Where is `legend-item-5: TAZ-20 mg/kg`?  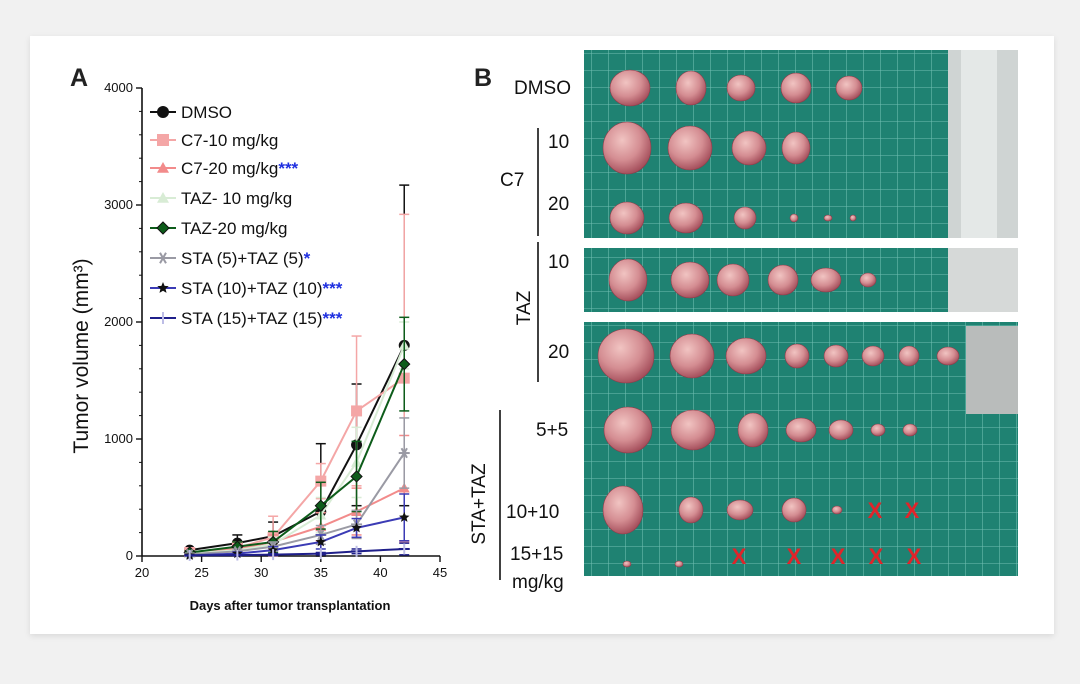
legend-item-5: TAZ-20 mg/kg is located at coordinates (218, 228).